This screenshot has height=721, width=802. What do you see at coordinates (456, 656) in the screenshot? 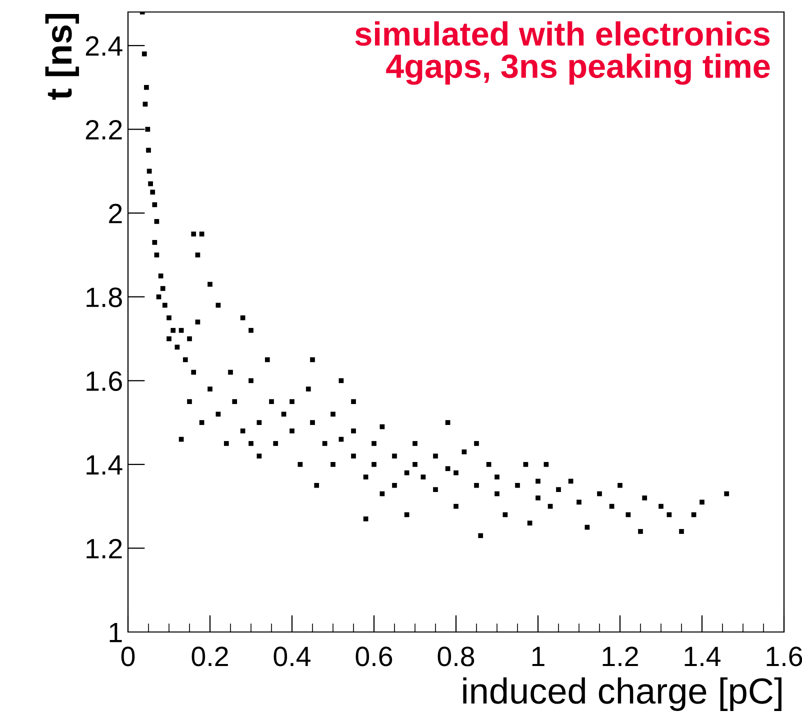
I see `x-tick-label: 0.8` at bounding box center [456, 656].